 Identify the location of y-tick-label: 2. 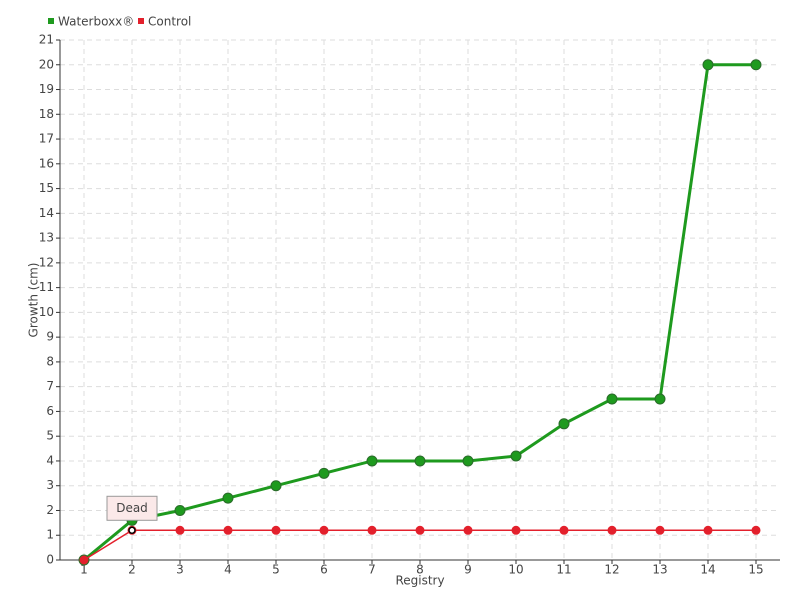
(50, 510).